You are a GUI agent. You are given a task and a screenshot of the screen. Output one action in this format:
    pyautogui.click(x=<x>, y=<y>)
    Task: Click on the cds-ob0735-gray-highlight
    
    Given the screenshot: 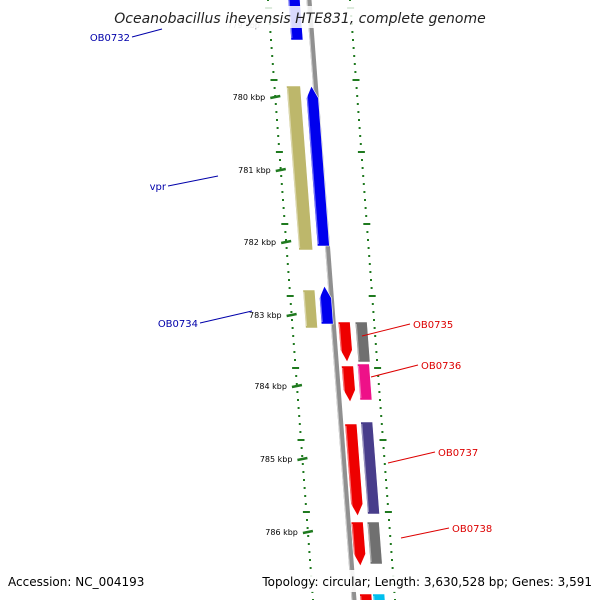 What is the action you would take?
    pyautogui.click(x=357, y=342)
    